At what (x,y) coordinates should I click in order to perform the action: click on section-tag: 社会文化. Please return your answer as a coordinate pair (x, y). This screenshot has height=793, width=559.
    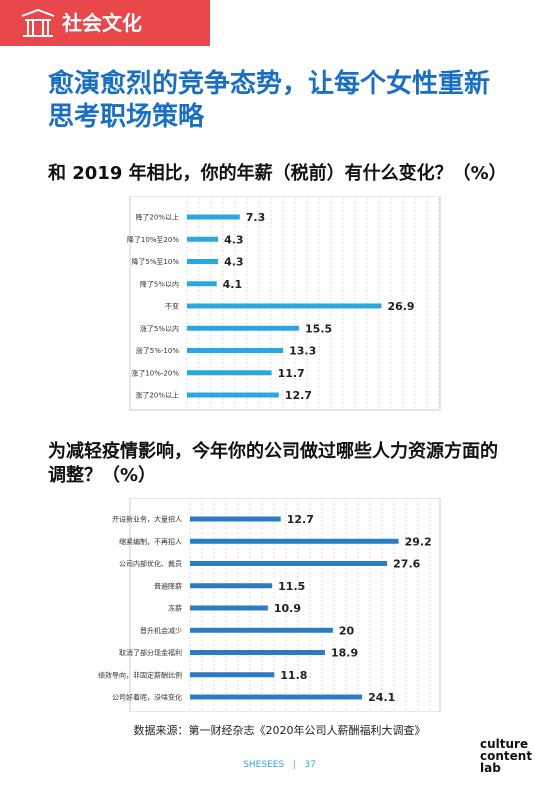
    Looking at the image, I should click on (105, 23).